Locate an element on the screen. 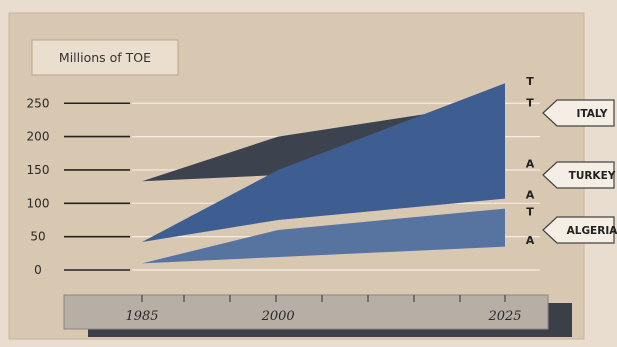  legend-tag-label: TURKEY is located at coordinates (592, 176).